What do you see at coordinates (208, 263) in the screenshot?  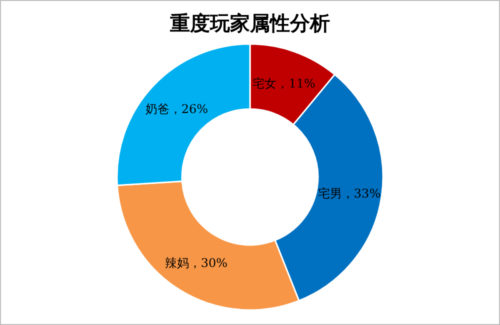 I see `data-label: ，30%` at bounding box center [208, 263].